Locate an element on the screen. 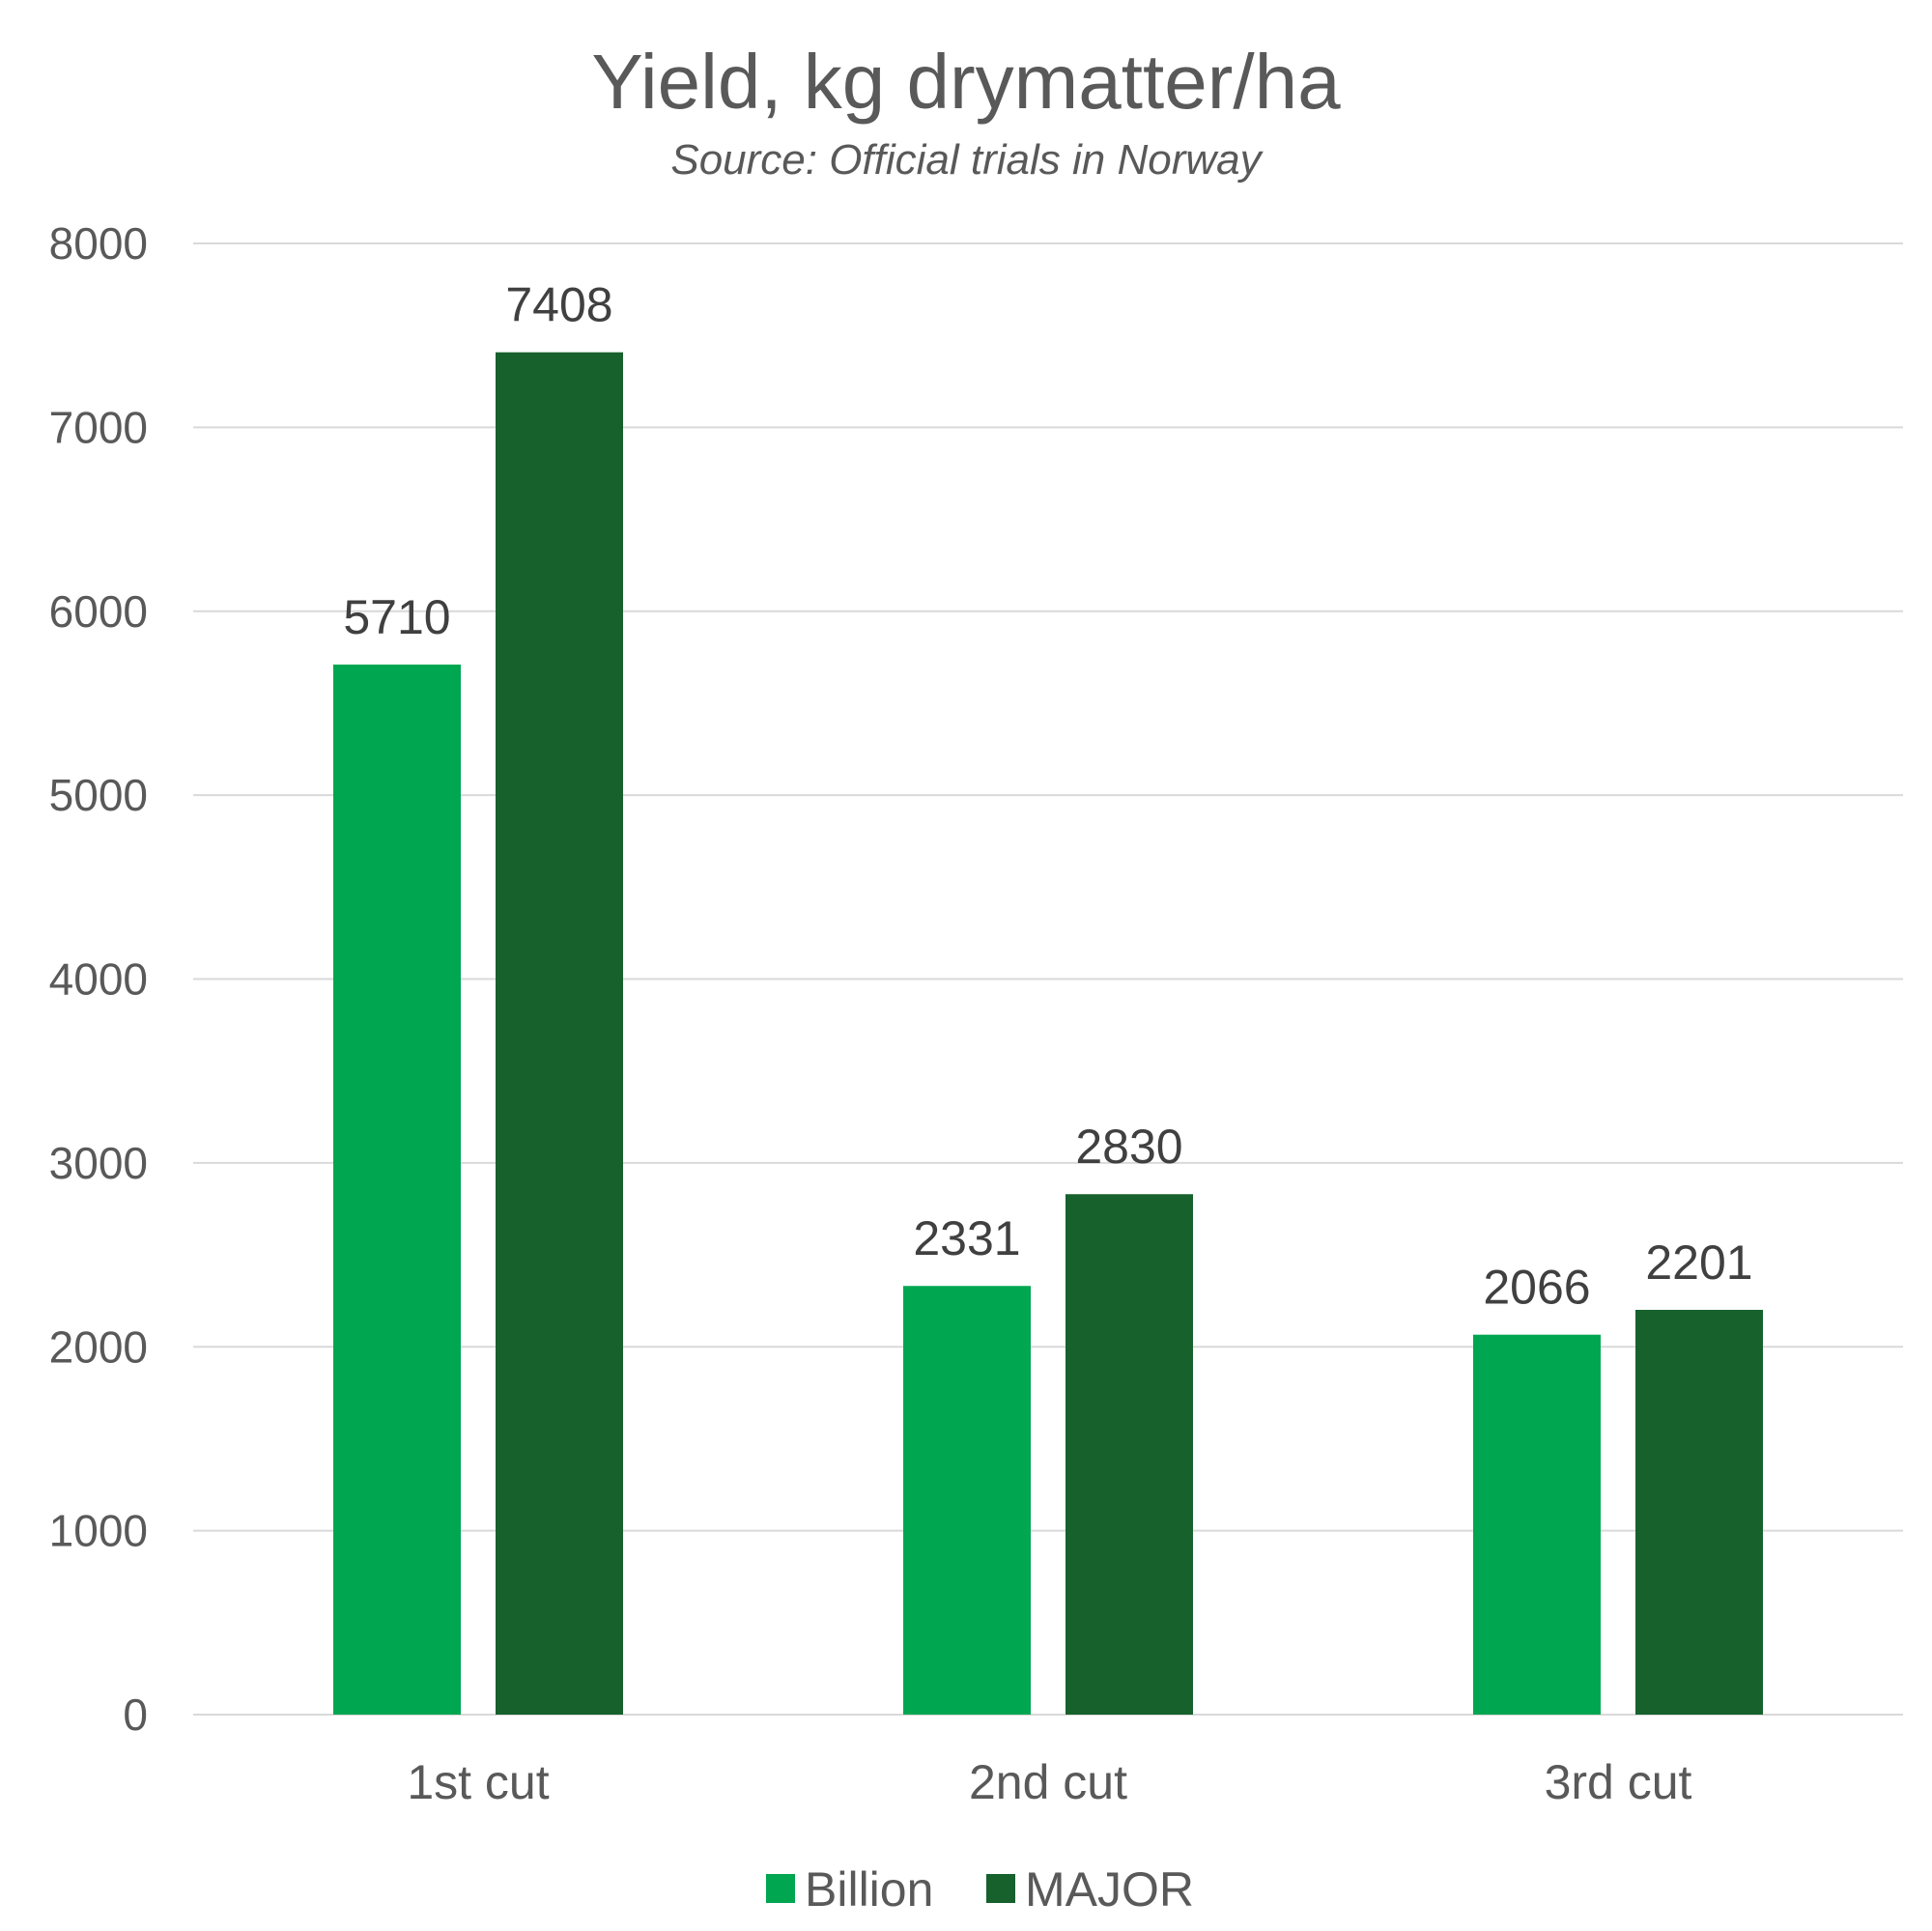 This screenshot has height=1931, width=1932. y-tick-label: 1000 is located at coordinates (98, 1531).